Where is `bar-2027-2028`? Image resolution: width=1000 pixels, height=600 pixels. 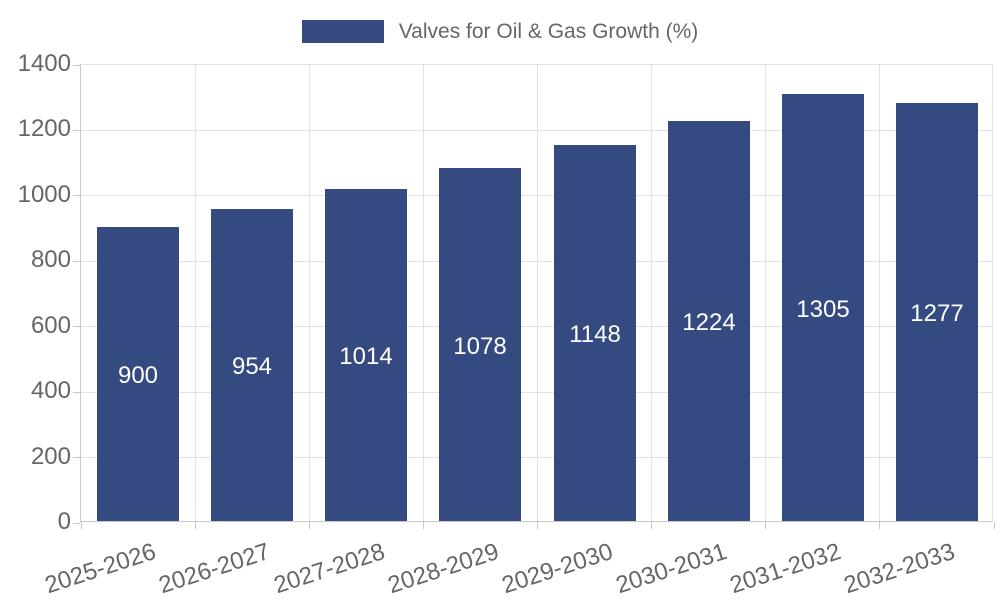
bar-2027-2028 is located at coordinates (366, 355).